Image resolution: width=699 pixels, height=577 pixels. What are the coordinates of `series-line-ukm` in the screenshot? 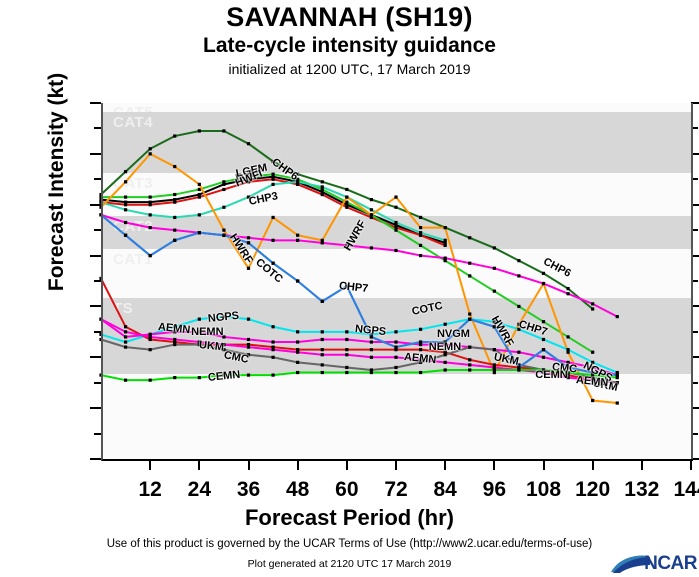 It's located at (359, 331).